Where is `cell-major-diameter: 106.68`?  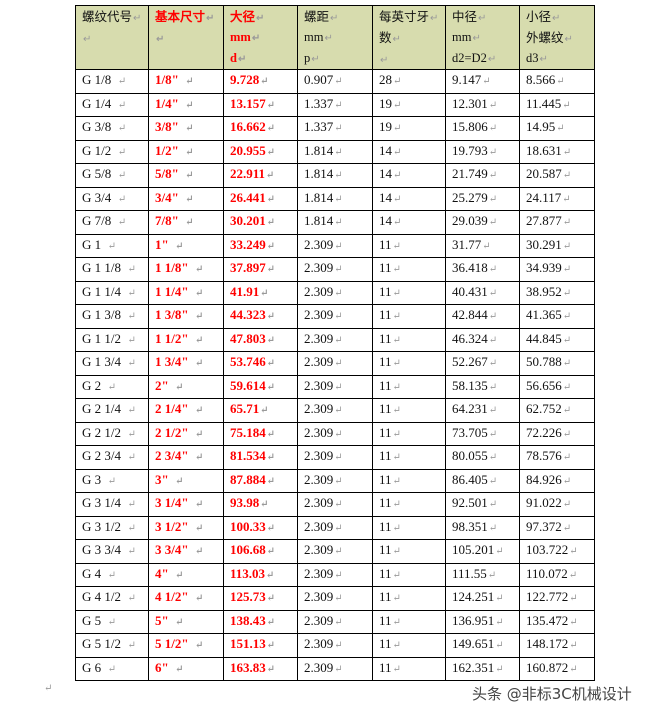
cell-major-diameter: 106.68 is located at coordinates (260, 551).